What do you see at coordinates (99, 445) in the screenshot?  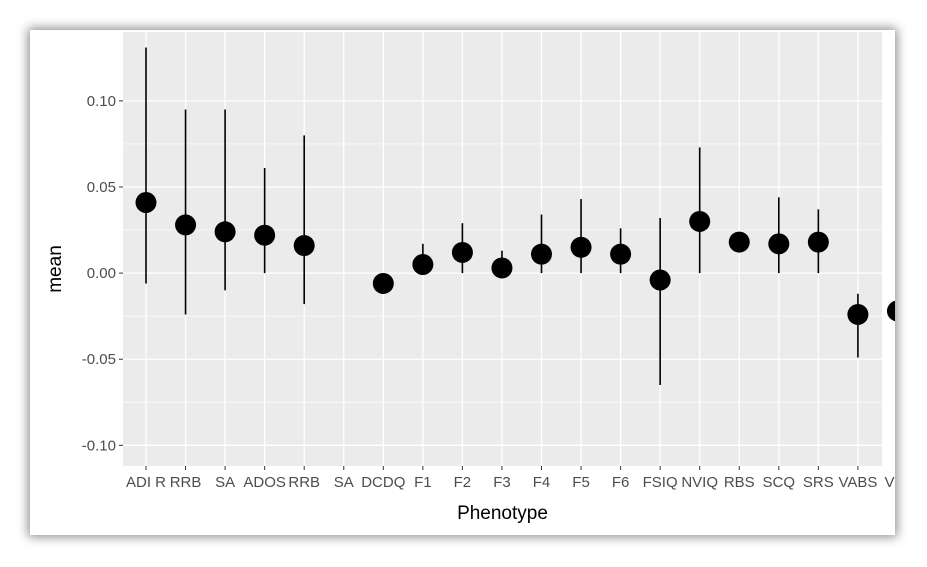 I see `y-tick-label: -0.10` at bounding box center [99, 445].